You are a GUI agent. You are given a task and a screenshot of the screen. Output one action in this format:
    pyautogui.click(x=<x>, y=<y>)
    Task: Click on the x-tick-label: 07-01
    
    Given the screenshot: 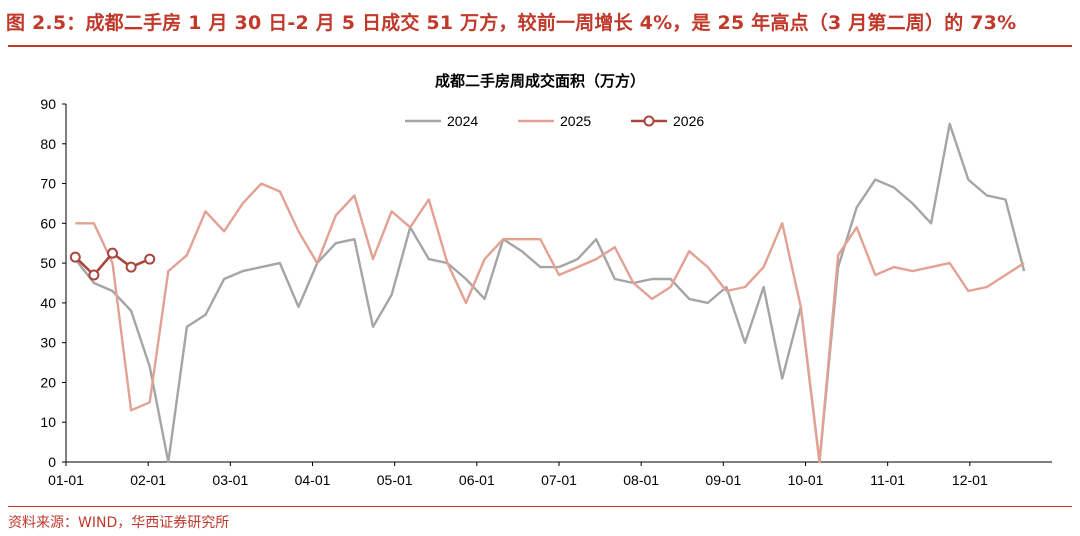 What is the action you would take?
    pyautogui.click(x=559, y=480)
    